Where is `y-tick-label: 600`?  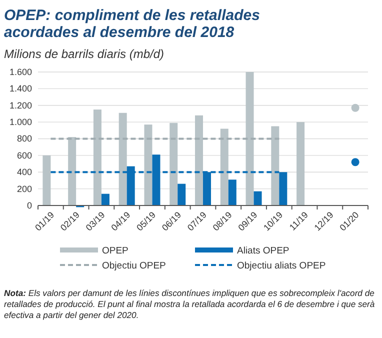
y-tick-label: 600 is located at coordinates (24, 155).